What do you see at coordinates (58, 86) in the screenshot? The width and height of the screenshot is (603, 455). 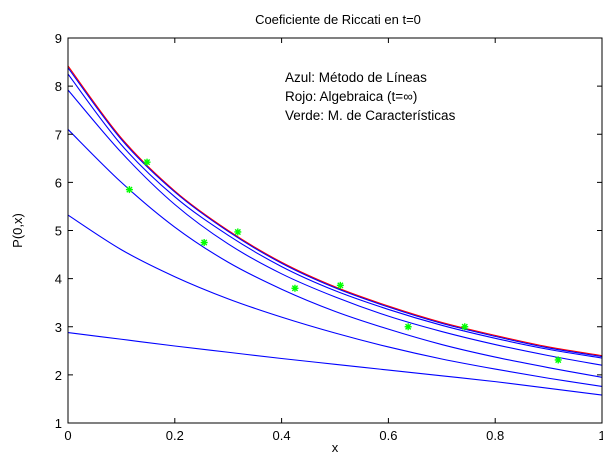 I see `y-tick-label: 8` at bounding box center [58, 86].